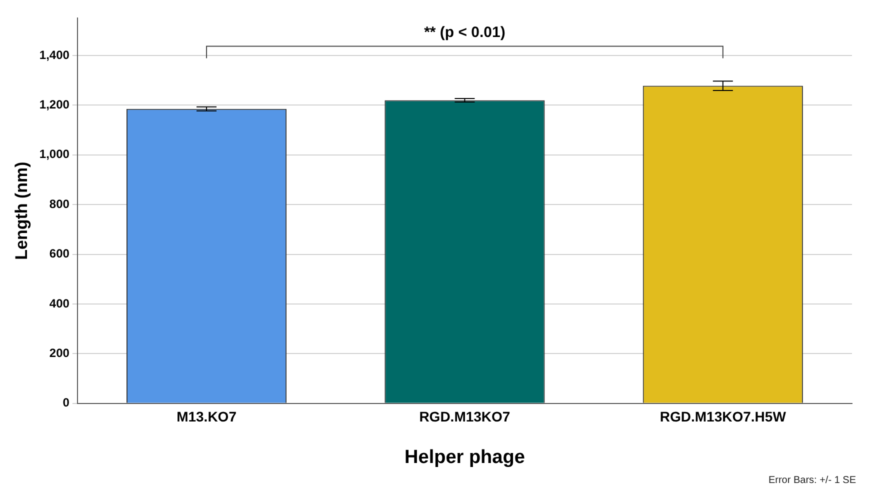 The height and width of the screenshot is (495, 872). Describe the element at coordinates (54, 154) in the screenshot. I see `y-tick-label: 1,000` at that location.